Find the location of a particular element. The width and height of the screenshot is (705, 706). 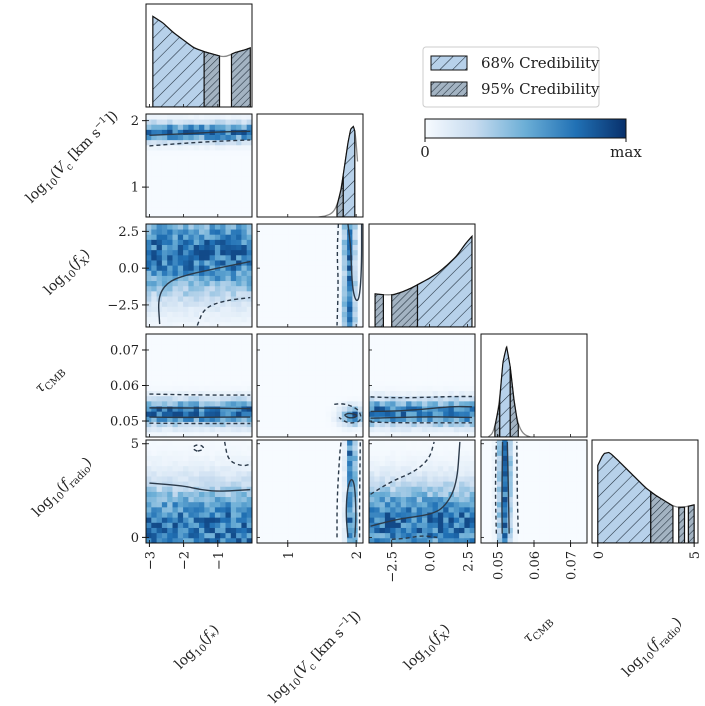

pair-panel-fstar-fradio is located at coordinates (199, 491).